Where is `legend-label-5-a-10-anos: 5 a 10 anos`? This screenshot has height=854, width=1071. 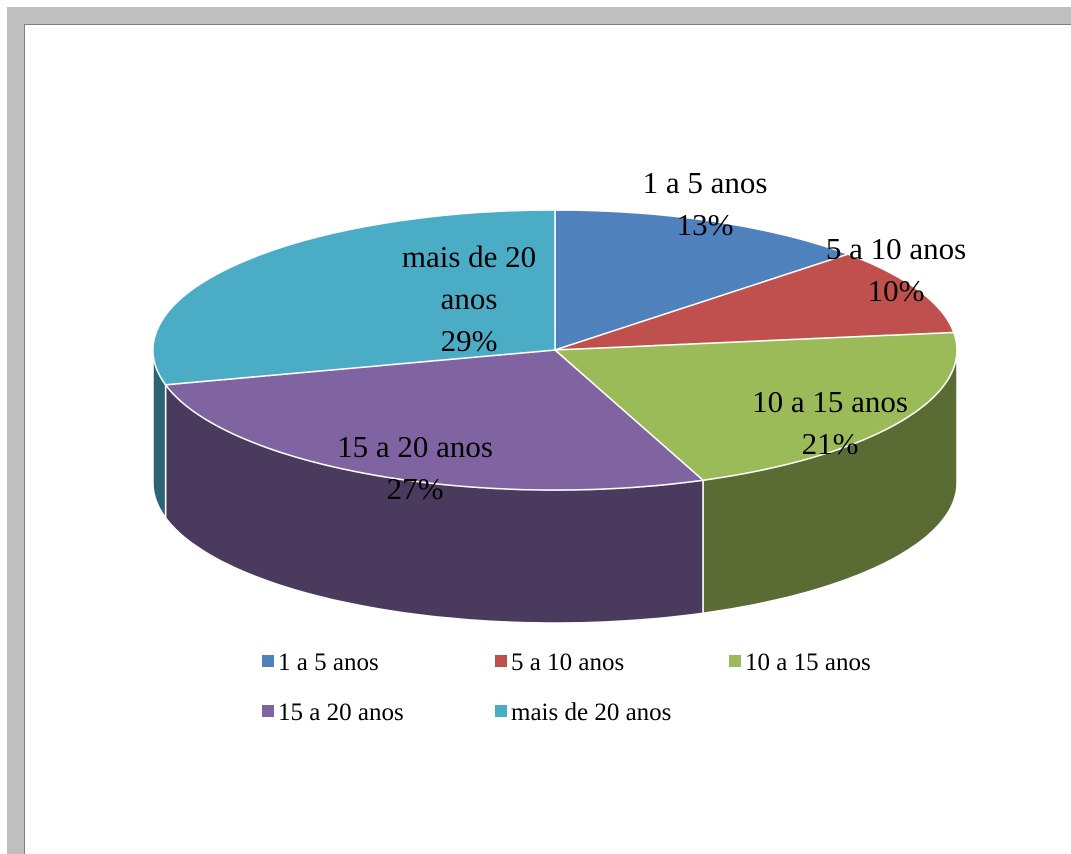
legend-label-5-a-10-anos: 5 a 10 anos is located at coordinates (567, 662).